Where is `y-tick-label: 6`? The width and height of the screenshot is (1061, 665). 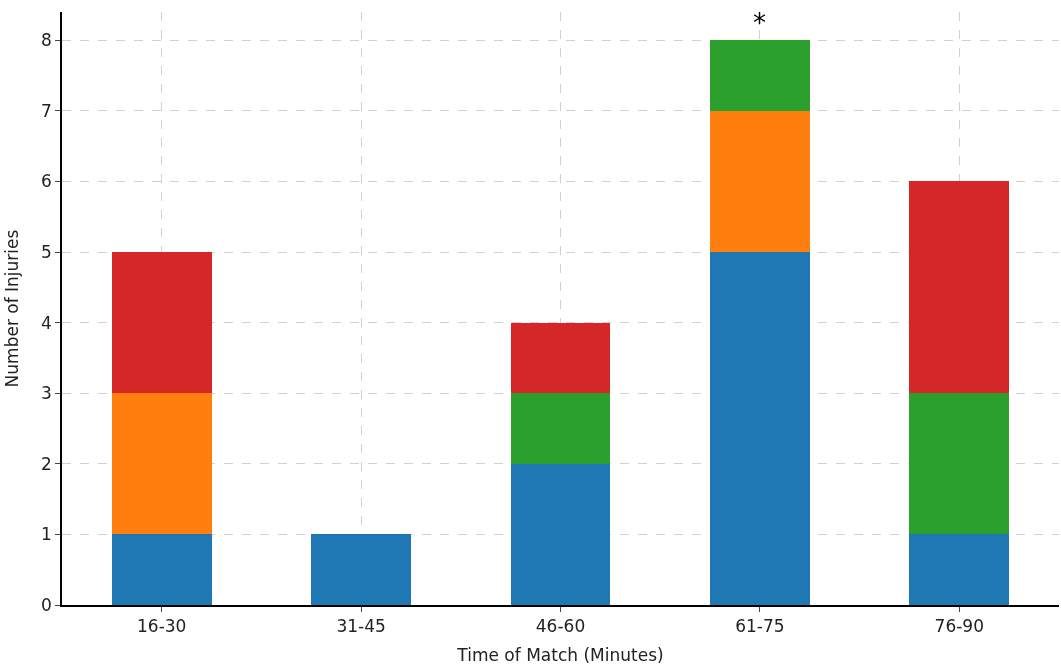
y-tick-label: 6 is located at coordinates (46, 181).